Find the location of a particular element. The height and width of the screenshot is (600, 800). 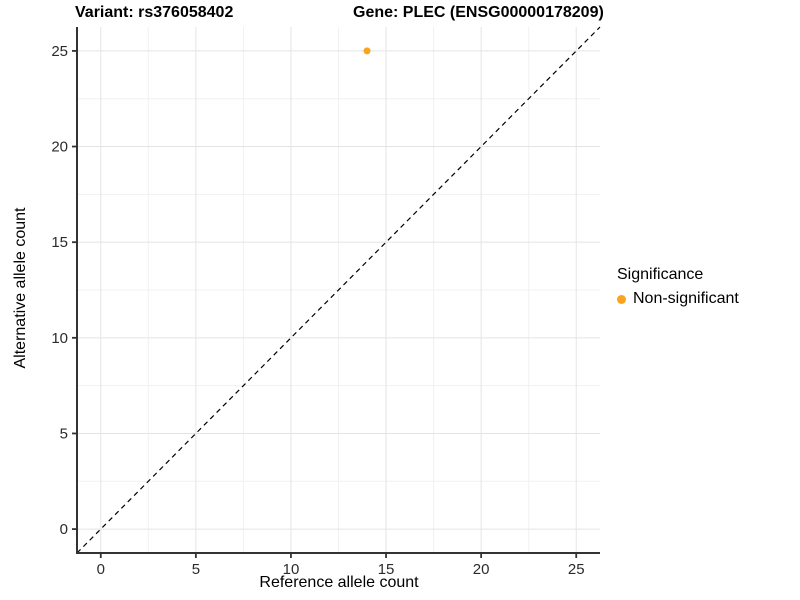

y-tick-label: 20 is located at coordinates (59, 147).